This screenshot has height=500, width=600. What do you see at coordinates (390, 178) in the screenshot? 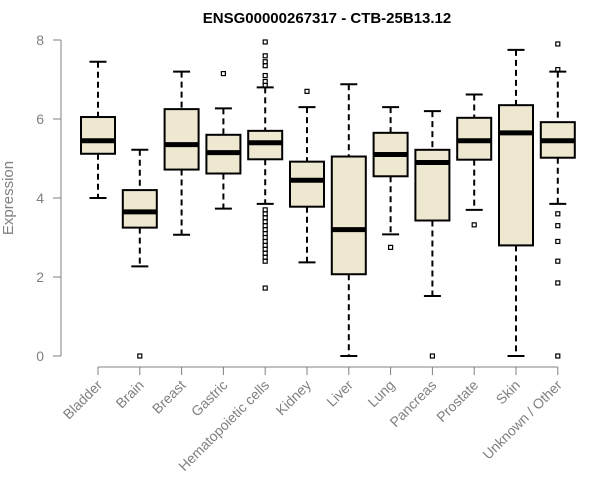
I see `box-lung` at bounding box center [390, 178].